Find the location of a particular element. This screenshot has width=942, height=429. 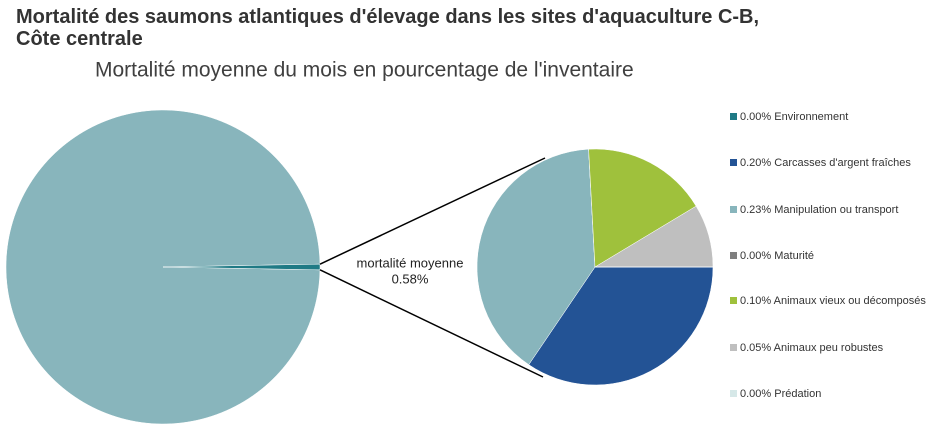

legend-item: 0.10% Animaux vieux ou décomposés is located at coordinates (830, 301).